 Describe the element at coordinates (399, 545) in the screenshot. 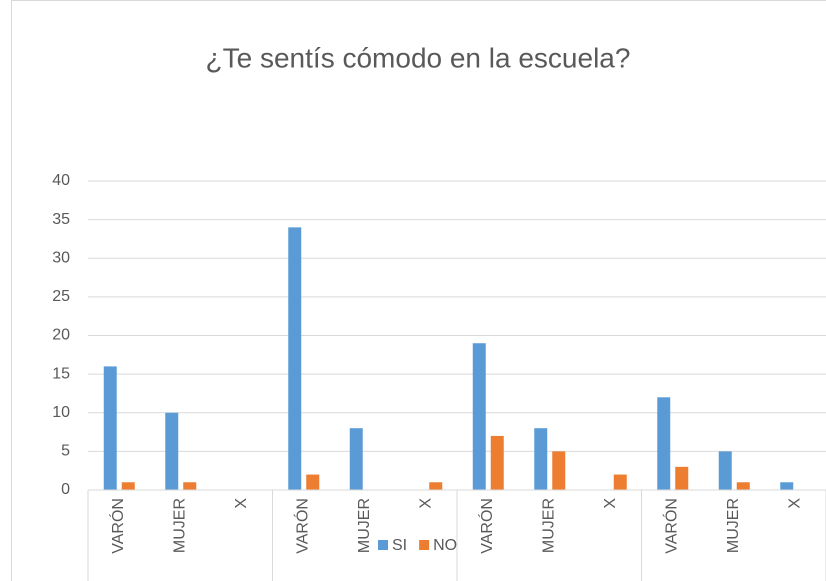

I see `legend-label: SI` at that location.